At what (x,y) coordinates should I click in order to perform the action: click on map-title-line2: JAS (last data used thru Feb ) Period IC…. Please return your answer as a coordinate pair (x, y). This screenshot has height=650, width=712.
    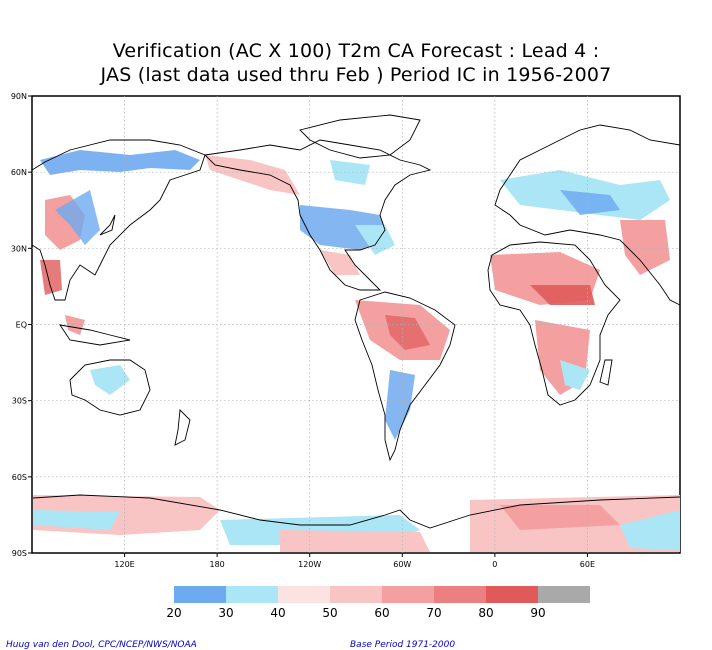
    Looking at the image, I should click on (356, 75).